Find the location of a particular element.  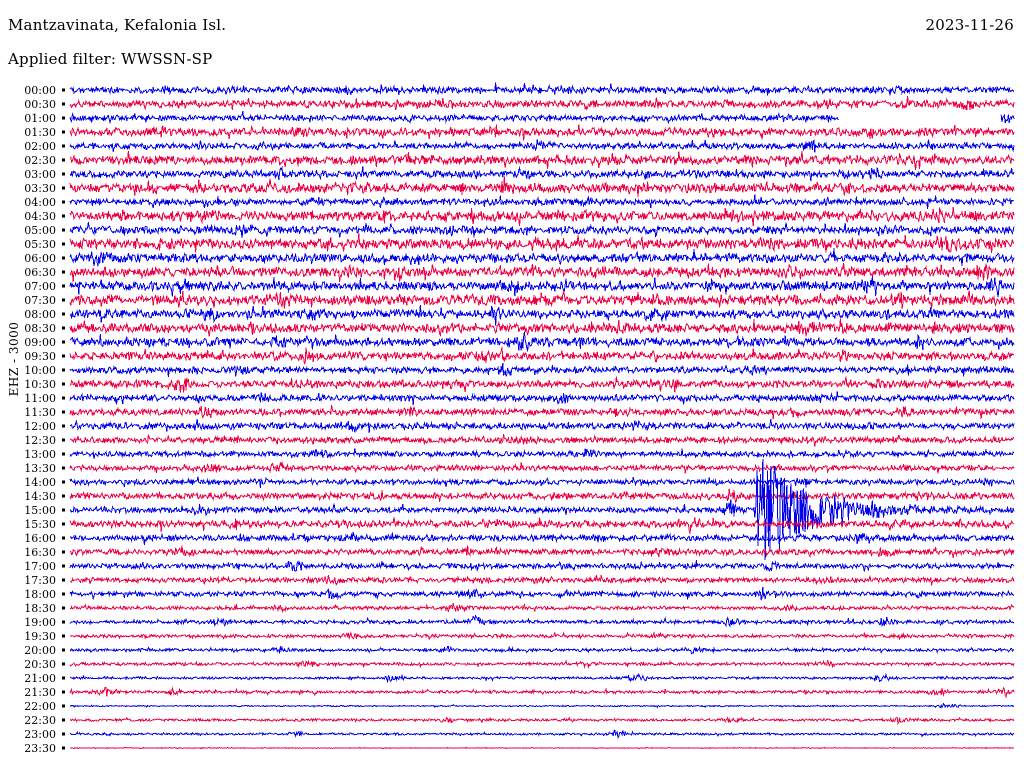

time-axis-label: 08:00 is located at coordinates (40, 314).